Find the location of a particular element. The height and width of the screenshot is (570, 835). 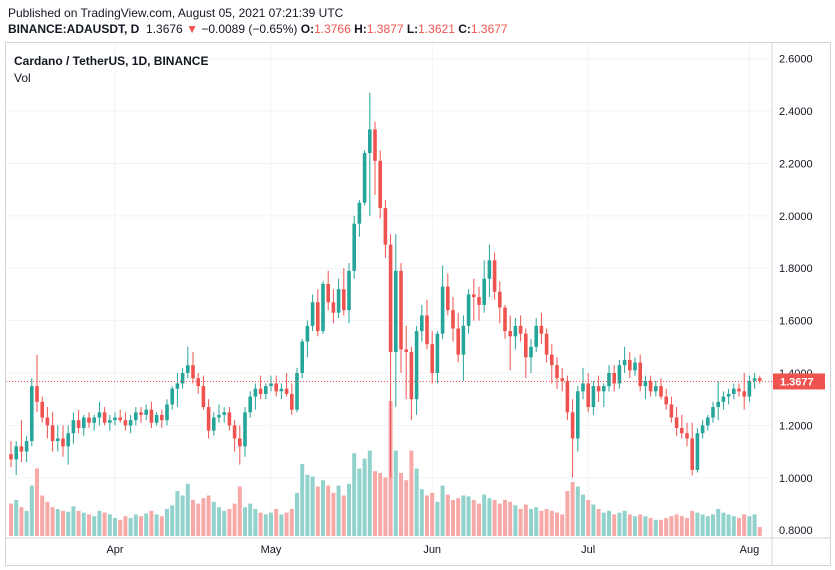

last-price-label: 1.3677 is located at coordinates (797, 382).